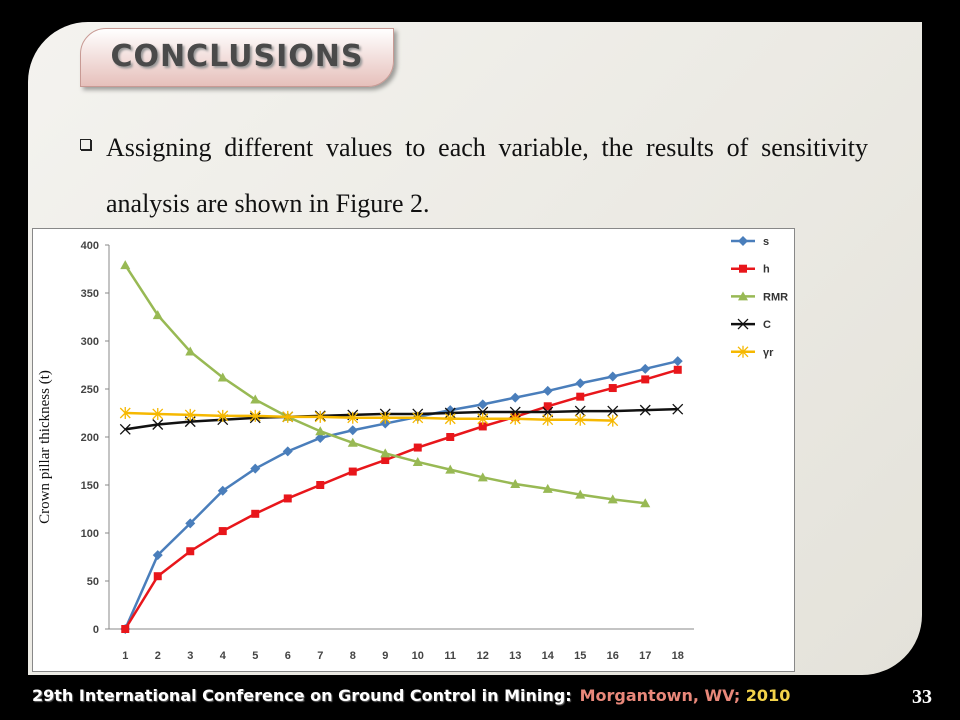 Image resolution: width=960 pixels, height=720 pixels. I want to click on x-tick-label: 13, so click(515, 656).